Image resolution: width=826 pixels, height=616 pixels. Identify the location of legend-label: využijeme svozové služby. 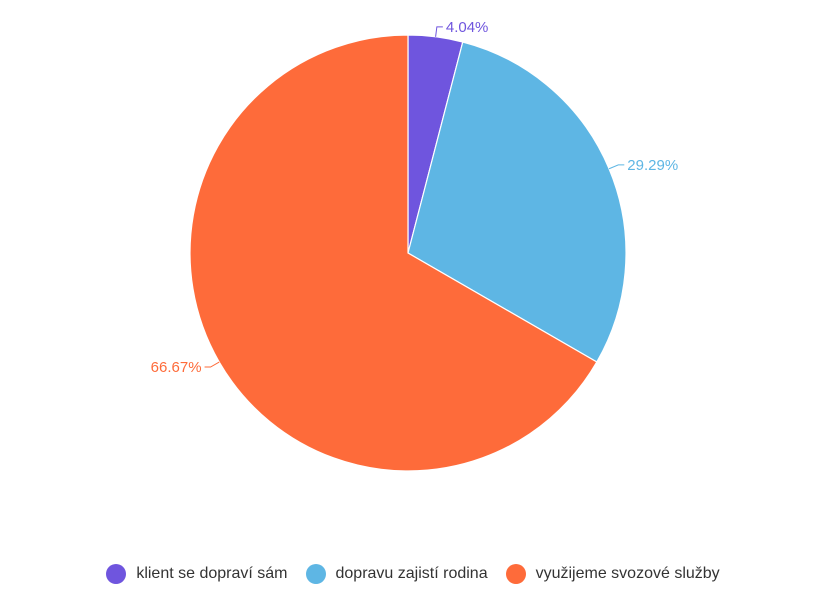
(627, 573).